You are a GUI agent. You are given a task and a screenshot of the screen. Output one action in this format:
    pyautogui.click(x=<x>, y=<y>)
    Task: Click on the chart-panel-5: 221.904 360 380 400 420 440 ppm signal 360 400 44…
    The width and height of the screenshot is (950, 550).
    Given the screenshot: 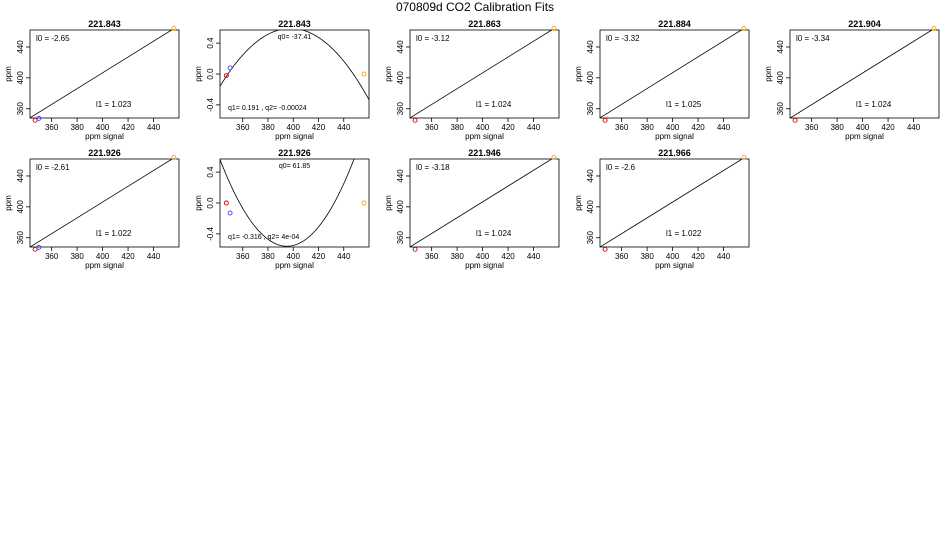 What is the action you would take?
    pyautogui.click(x=852, y=80)
    